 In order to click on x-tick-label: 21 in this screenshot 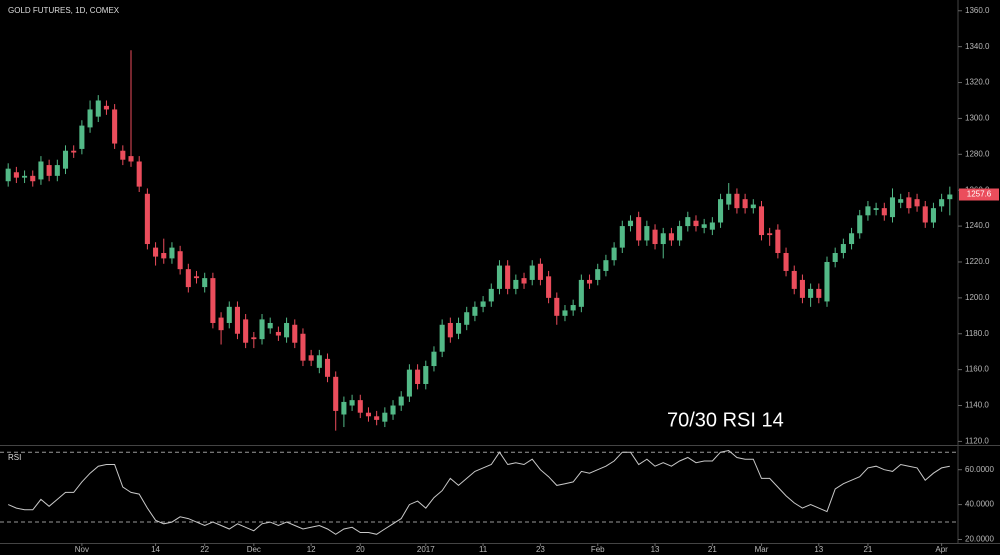, I will do `click(867, 549)`.